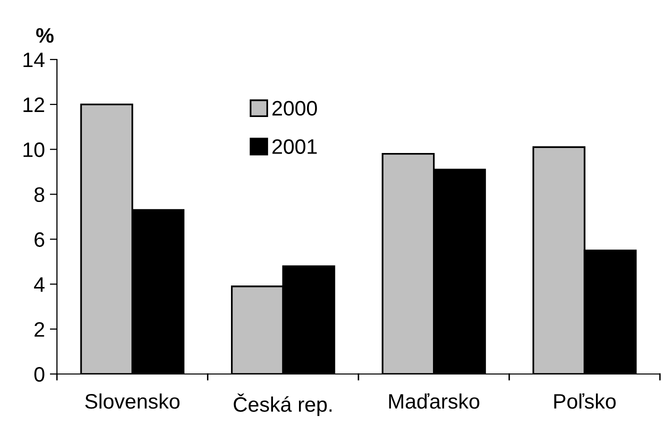 Image resolution: width=670 pixels, height=425 pixels. Describe the element at coordinates (34, 60) in the screenshot. I see `y-tick-label: 14` at that location.